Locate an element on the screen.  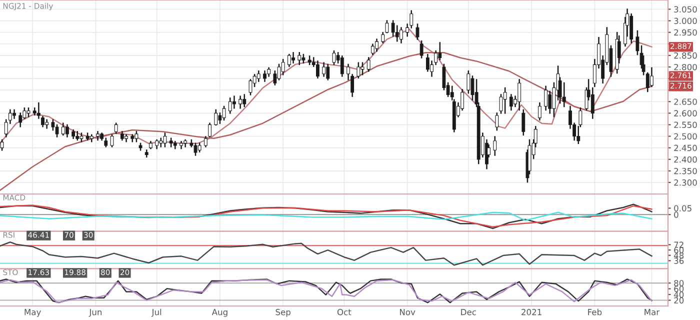
y-tick-label: 20 is located at coordinates (679, 300).